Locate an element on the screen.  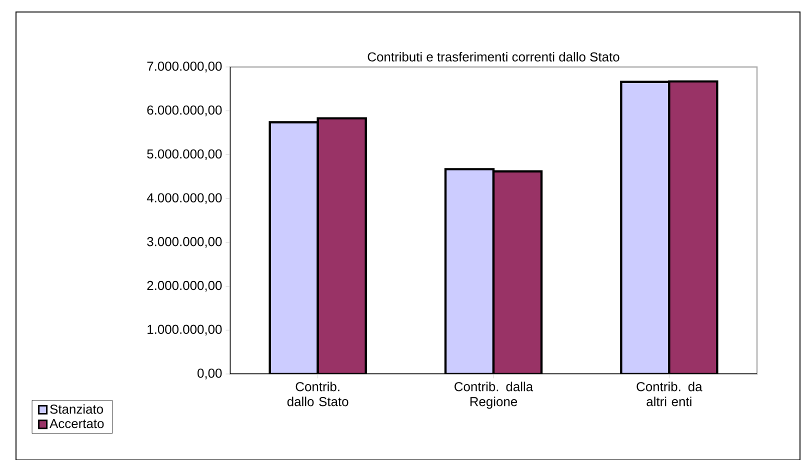
chart-title: Contributi e trasferimenti correnti dallo Stato is located at coordinates (494, 57).